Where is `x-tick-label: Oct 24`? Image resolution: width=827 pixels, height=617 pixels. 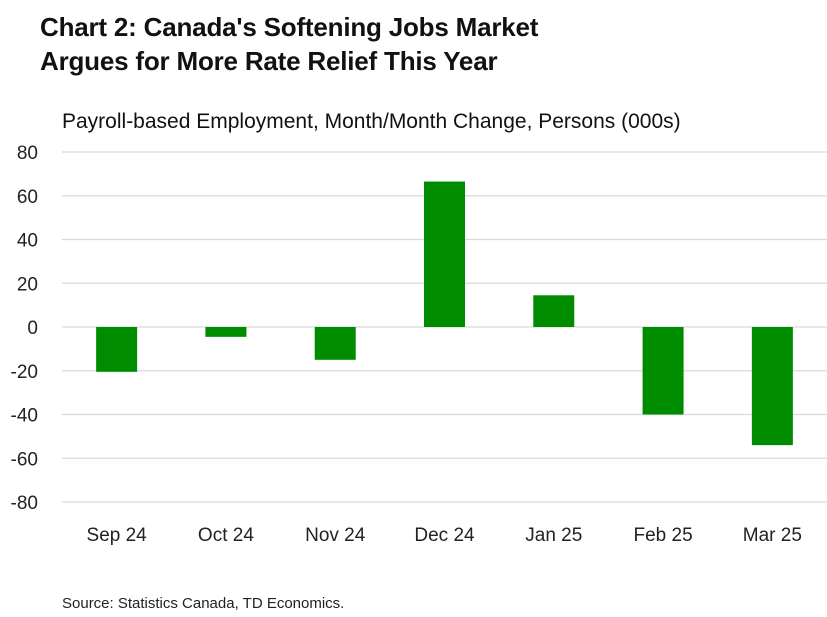
x-tick-label: Oct 24 is located at coordinates (226, 535).